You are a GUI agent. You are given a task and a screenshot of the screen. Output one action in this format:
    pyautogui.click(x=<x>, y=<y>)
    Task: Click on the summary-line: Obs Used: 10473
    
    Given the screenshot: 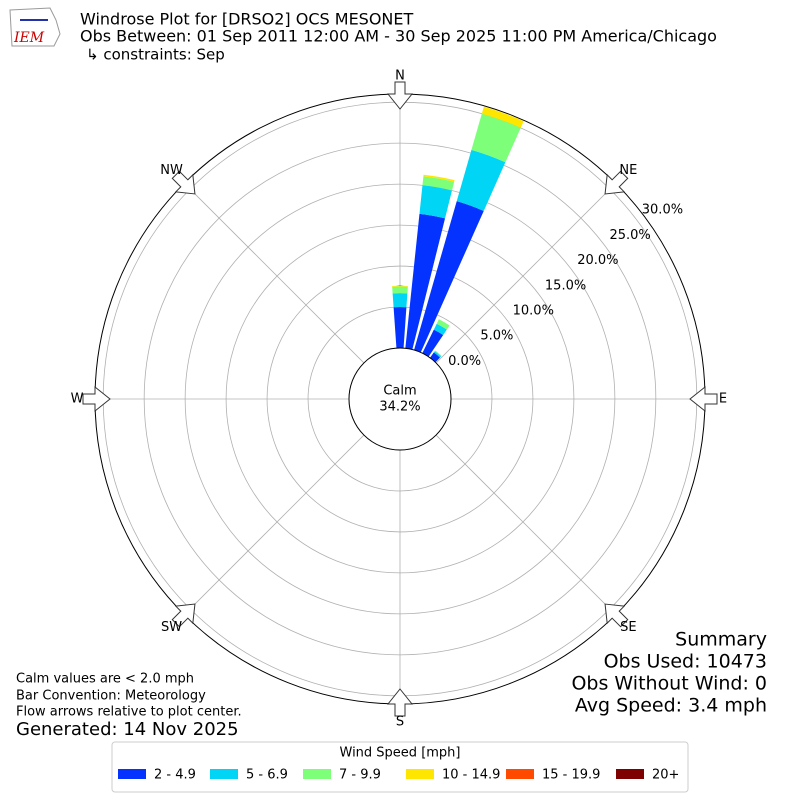 What is the action you would take?
    pyautogui.click(x=685, y=662)
    